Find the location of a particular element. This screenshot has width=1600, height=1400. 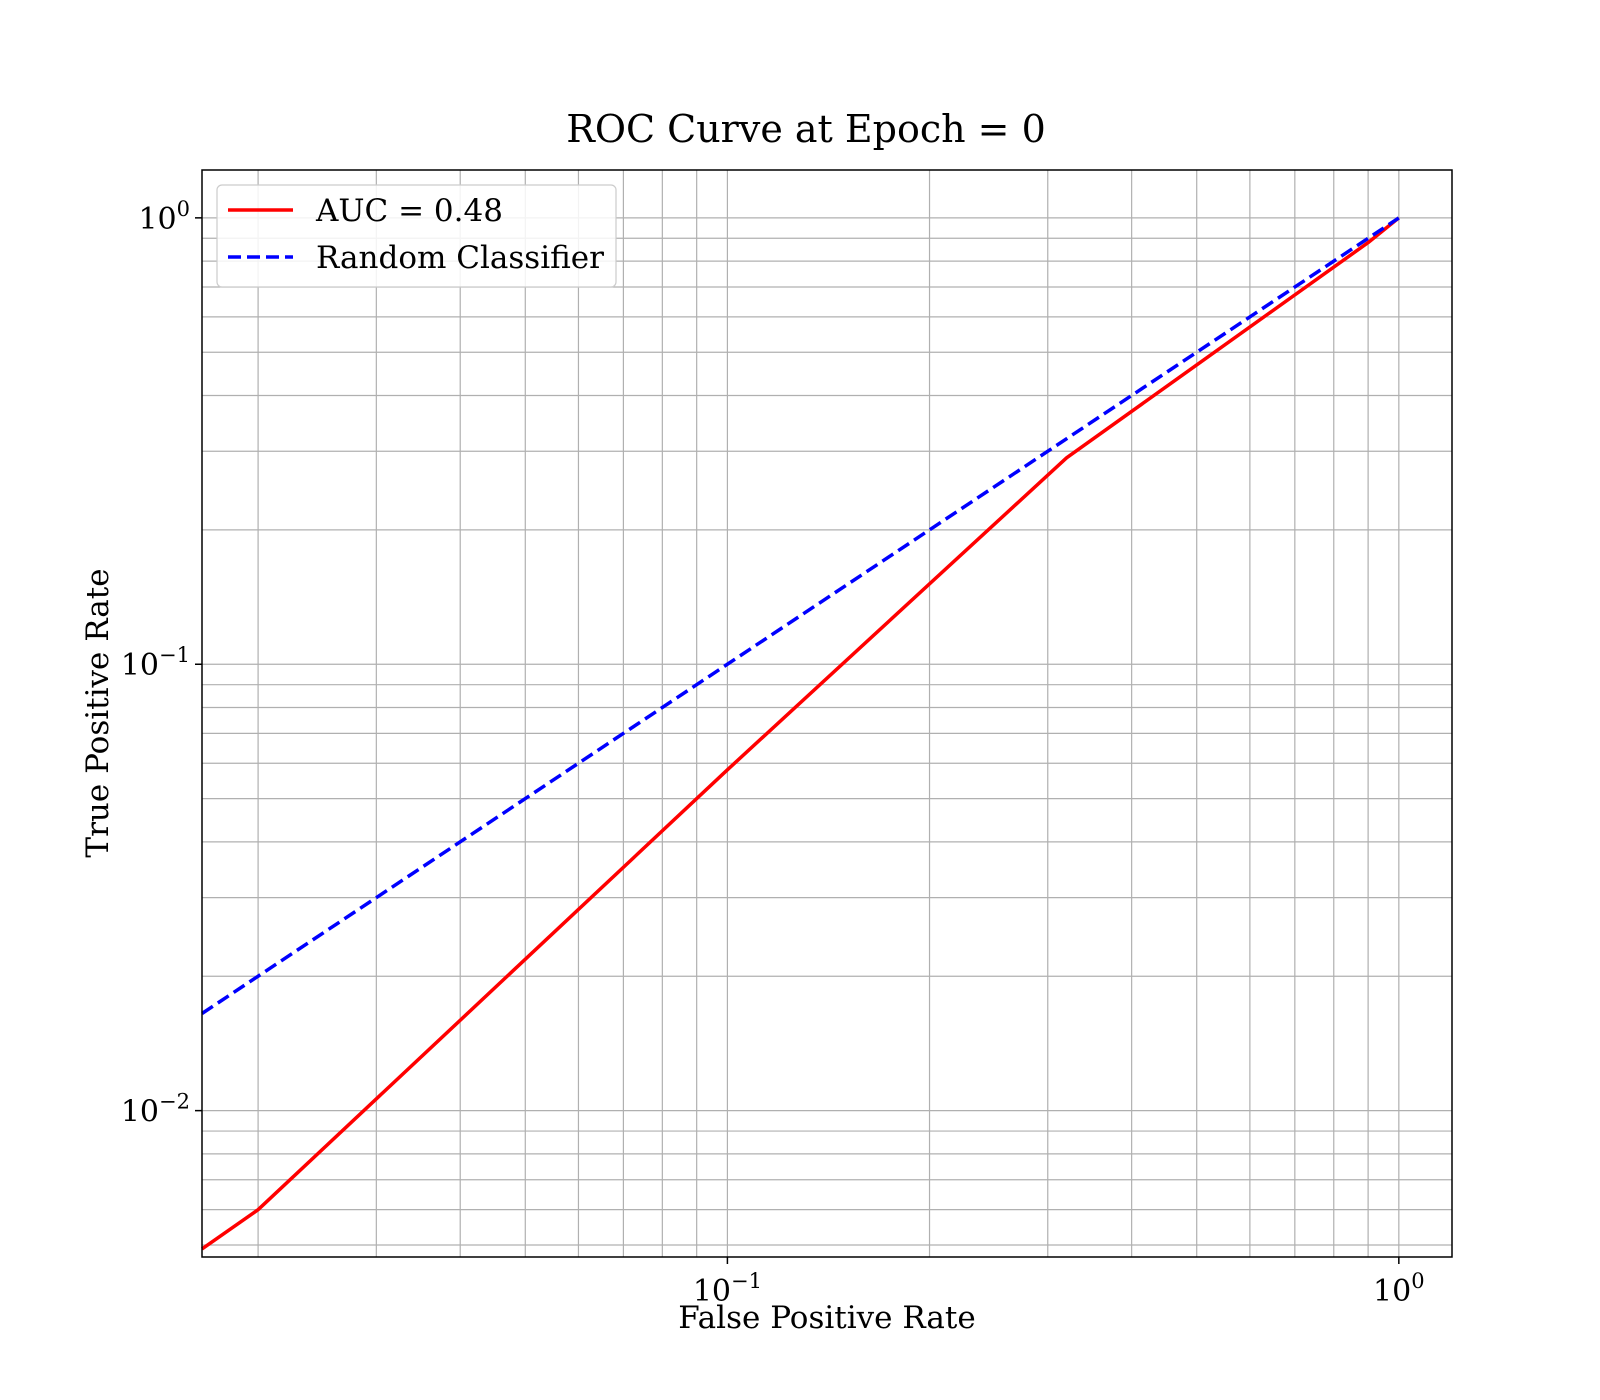

chart-title: ROC Curve at Epoch = 0 is located at coordinates (806, 129).